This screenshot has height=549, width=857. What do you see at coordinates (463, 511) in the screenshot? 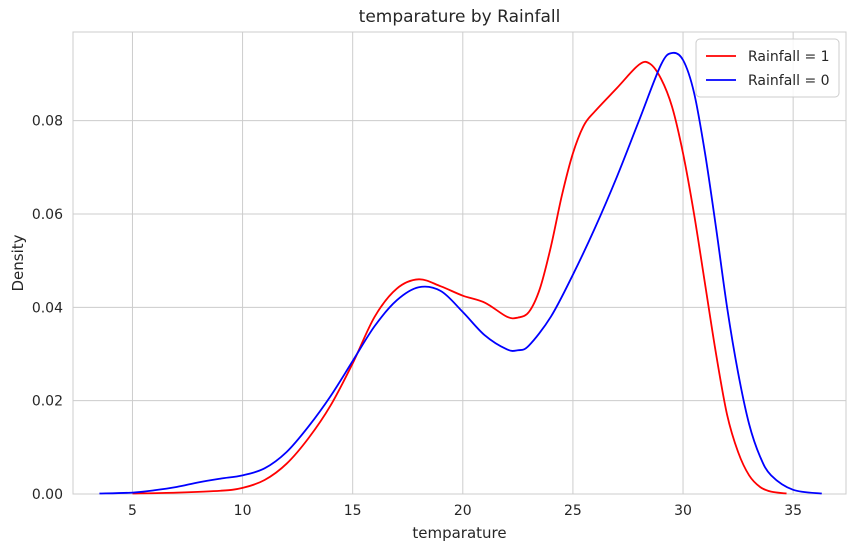
I see `x-tick-label: 20` at bounding box center [463, 511].